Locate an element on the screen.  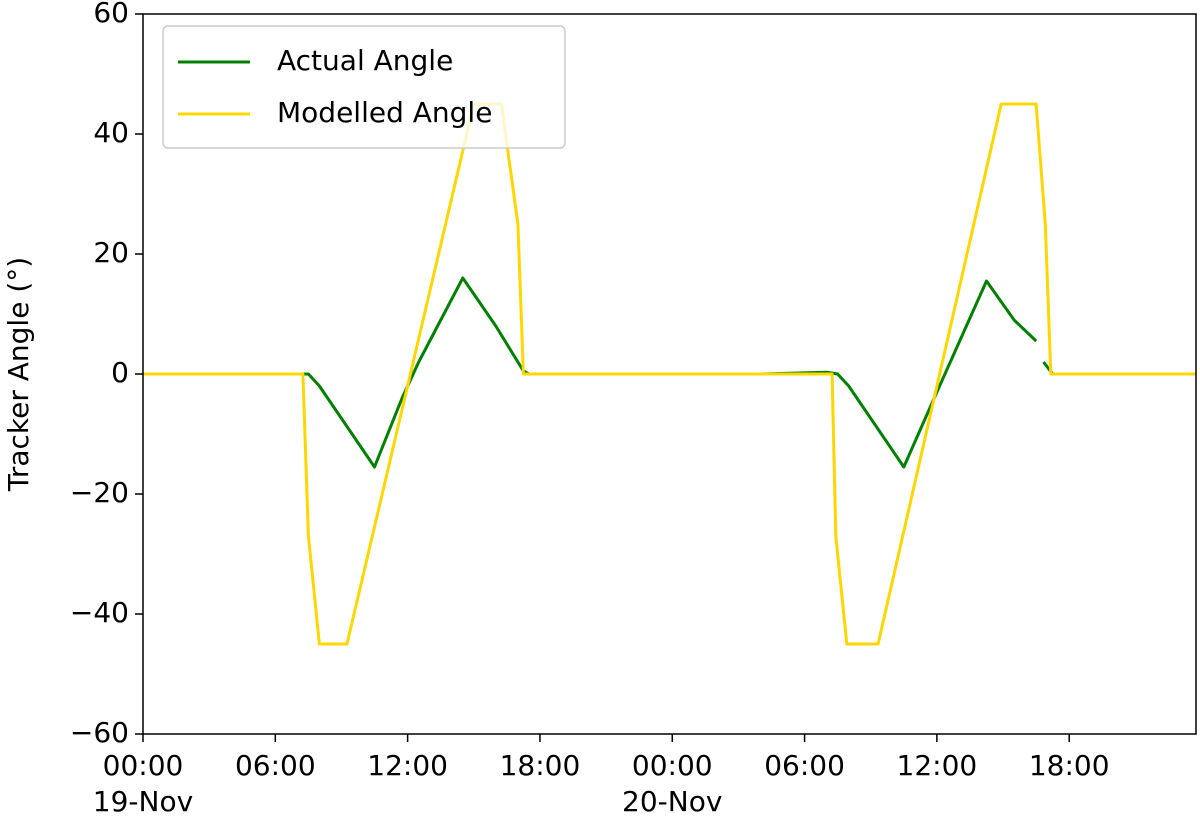
legend-label: Modelled Angle is located at coordinates (384, 112).